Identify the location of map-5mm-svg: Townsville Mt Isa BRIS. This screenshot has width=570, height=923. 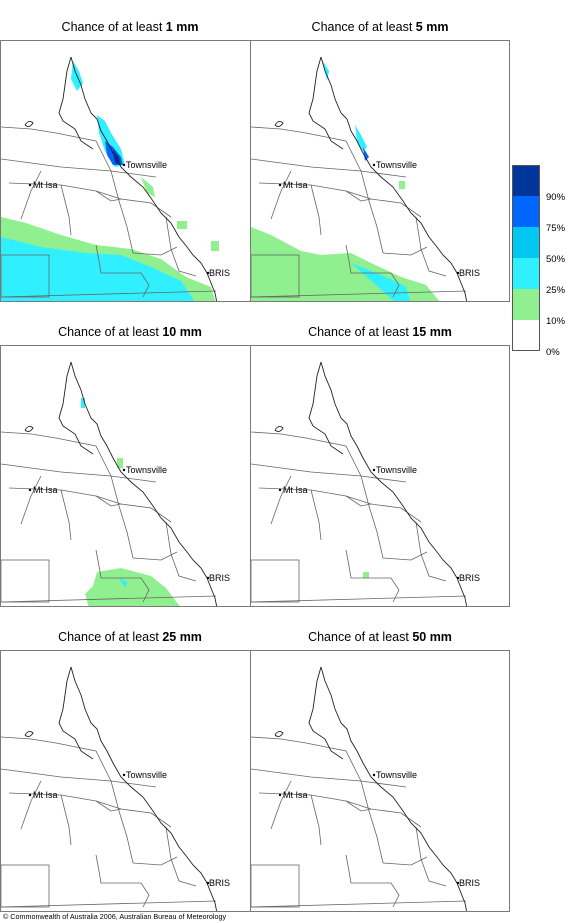
(365, 178).